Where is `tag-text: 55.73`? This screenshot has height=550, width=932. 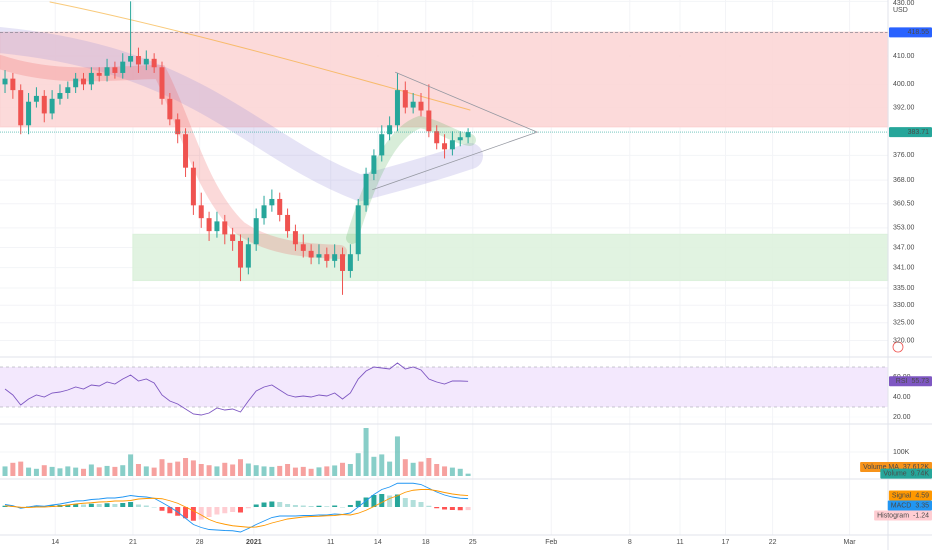 tag-text: 55.73 is located at coordinates (920, 381).